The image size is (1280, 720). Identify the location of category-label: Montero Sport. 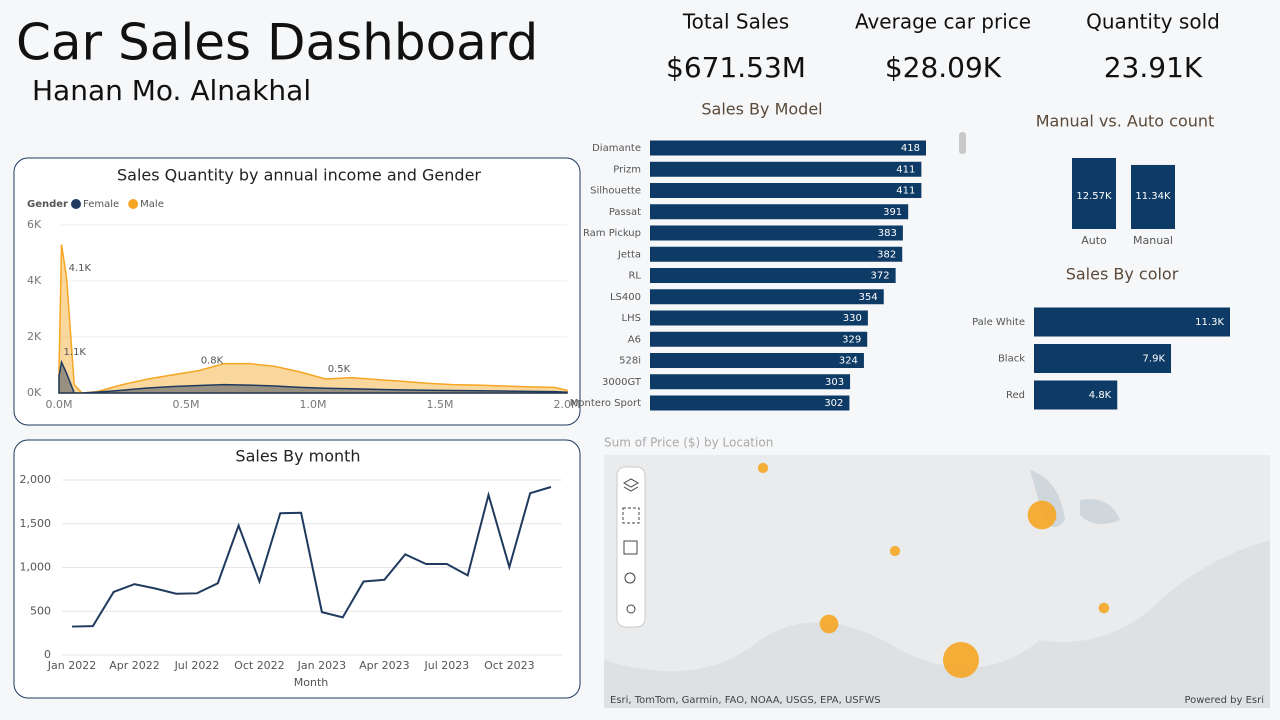
(605, 403).